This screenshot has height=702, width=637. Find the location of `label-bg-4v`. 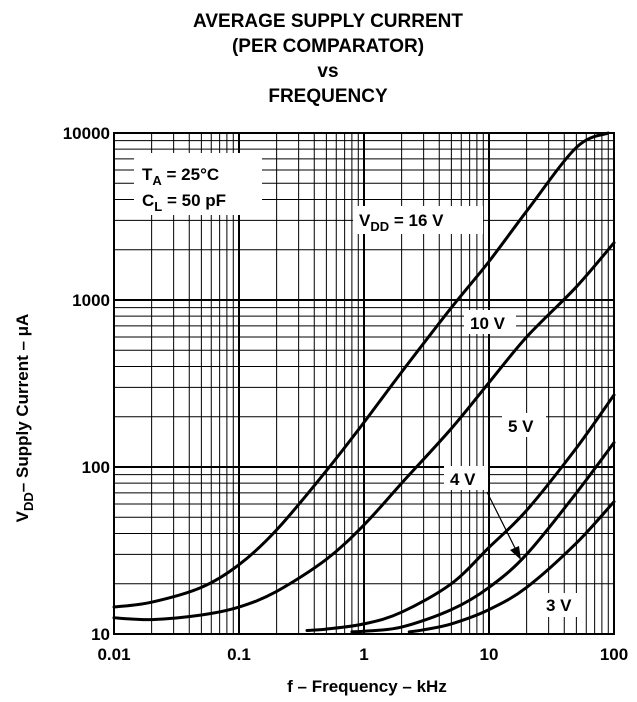

label-bg-4v is located at coordinates (466, 478).